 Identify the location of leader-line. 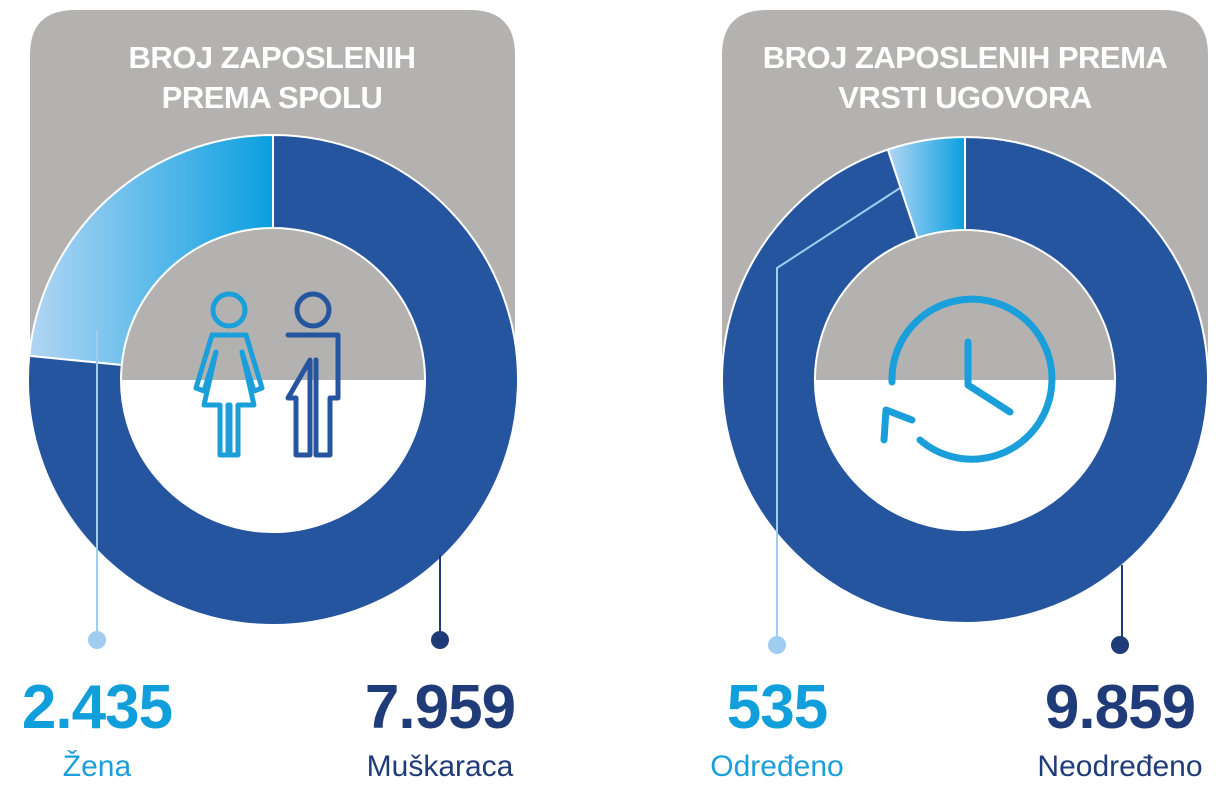
(838, 416).